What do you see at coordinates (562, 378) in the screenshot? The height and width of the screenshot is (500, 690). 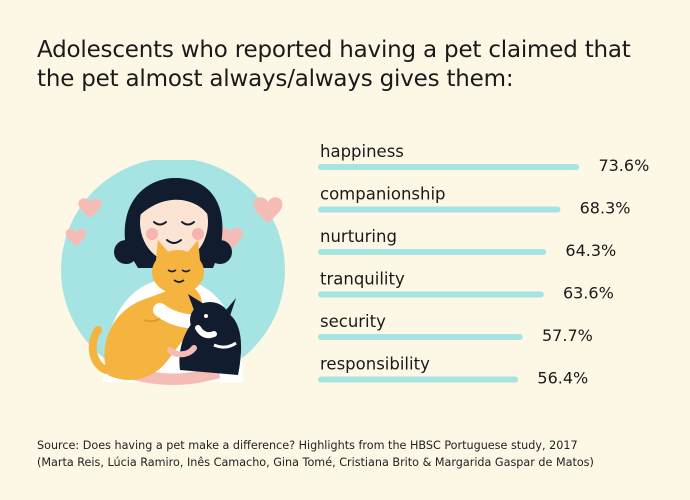 I see `bar-value-responsibility: 56.4%` at bounding box center [562, 378].